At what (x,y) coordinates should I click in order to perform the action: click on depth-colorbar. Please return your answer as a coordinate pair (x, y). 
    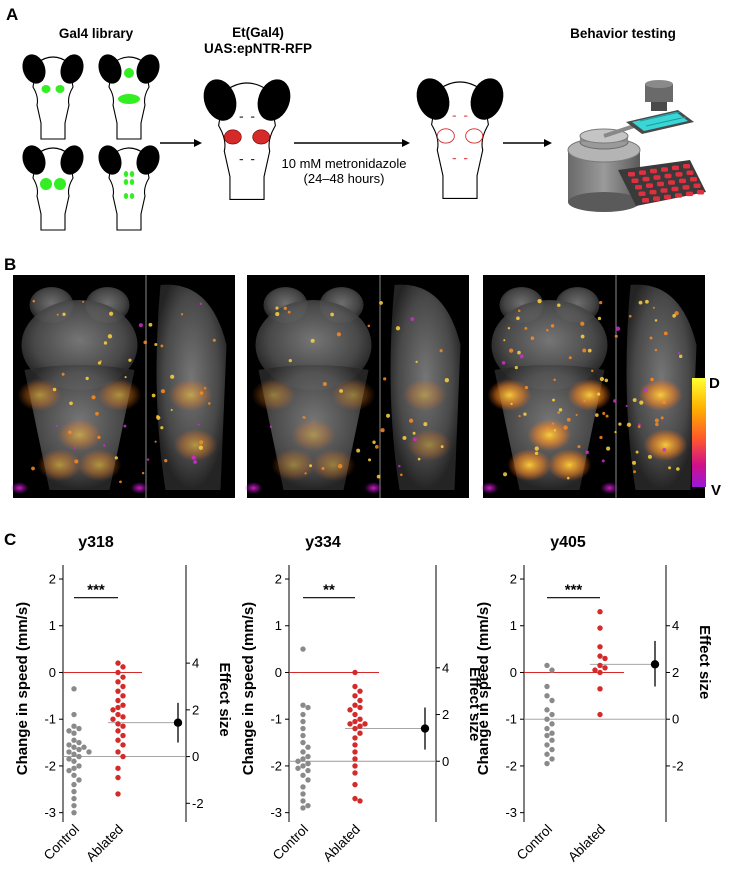
    Looking at the image, I should click on (699, 432).